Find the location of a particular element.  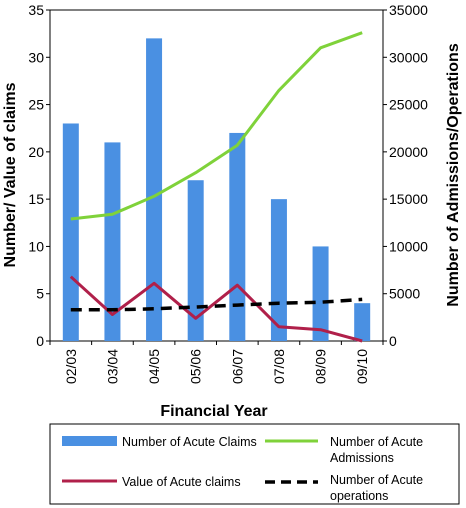

right-tick-label: 25000 is located at coordinates (408, 105).